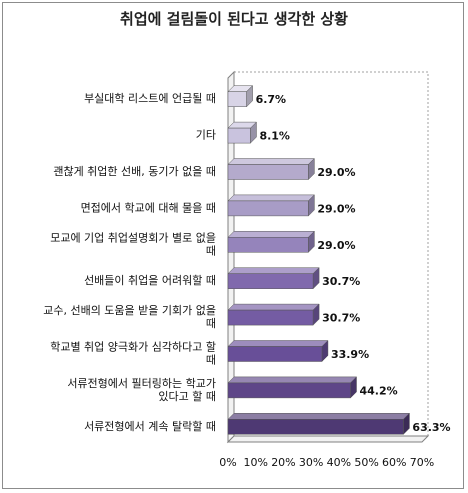  What do you see at coordinates (431, 427) in the screenshot?
I see `value-label: 63.3%` at bounding box center [431, 427].